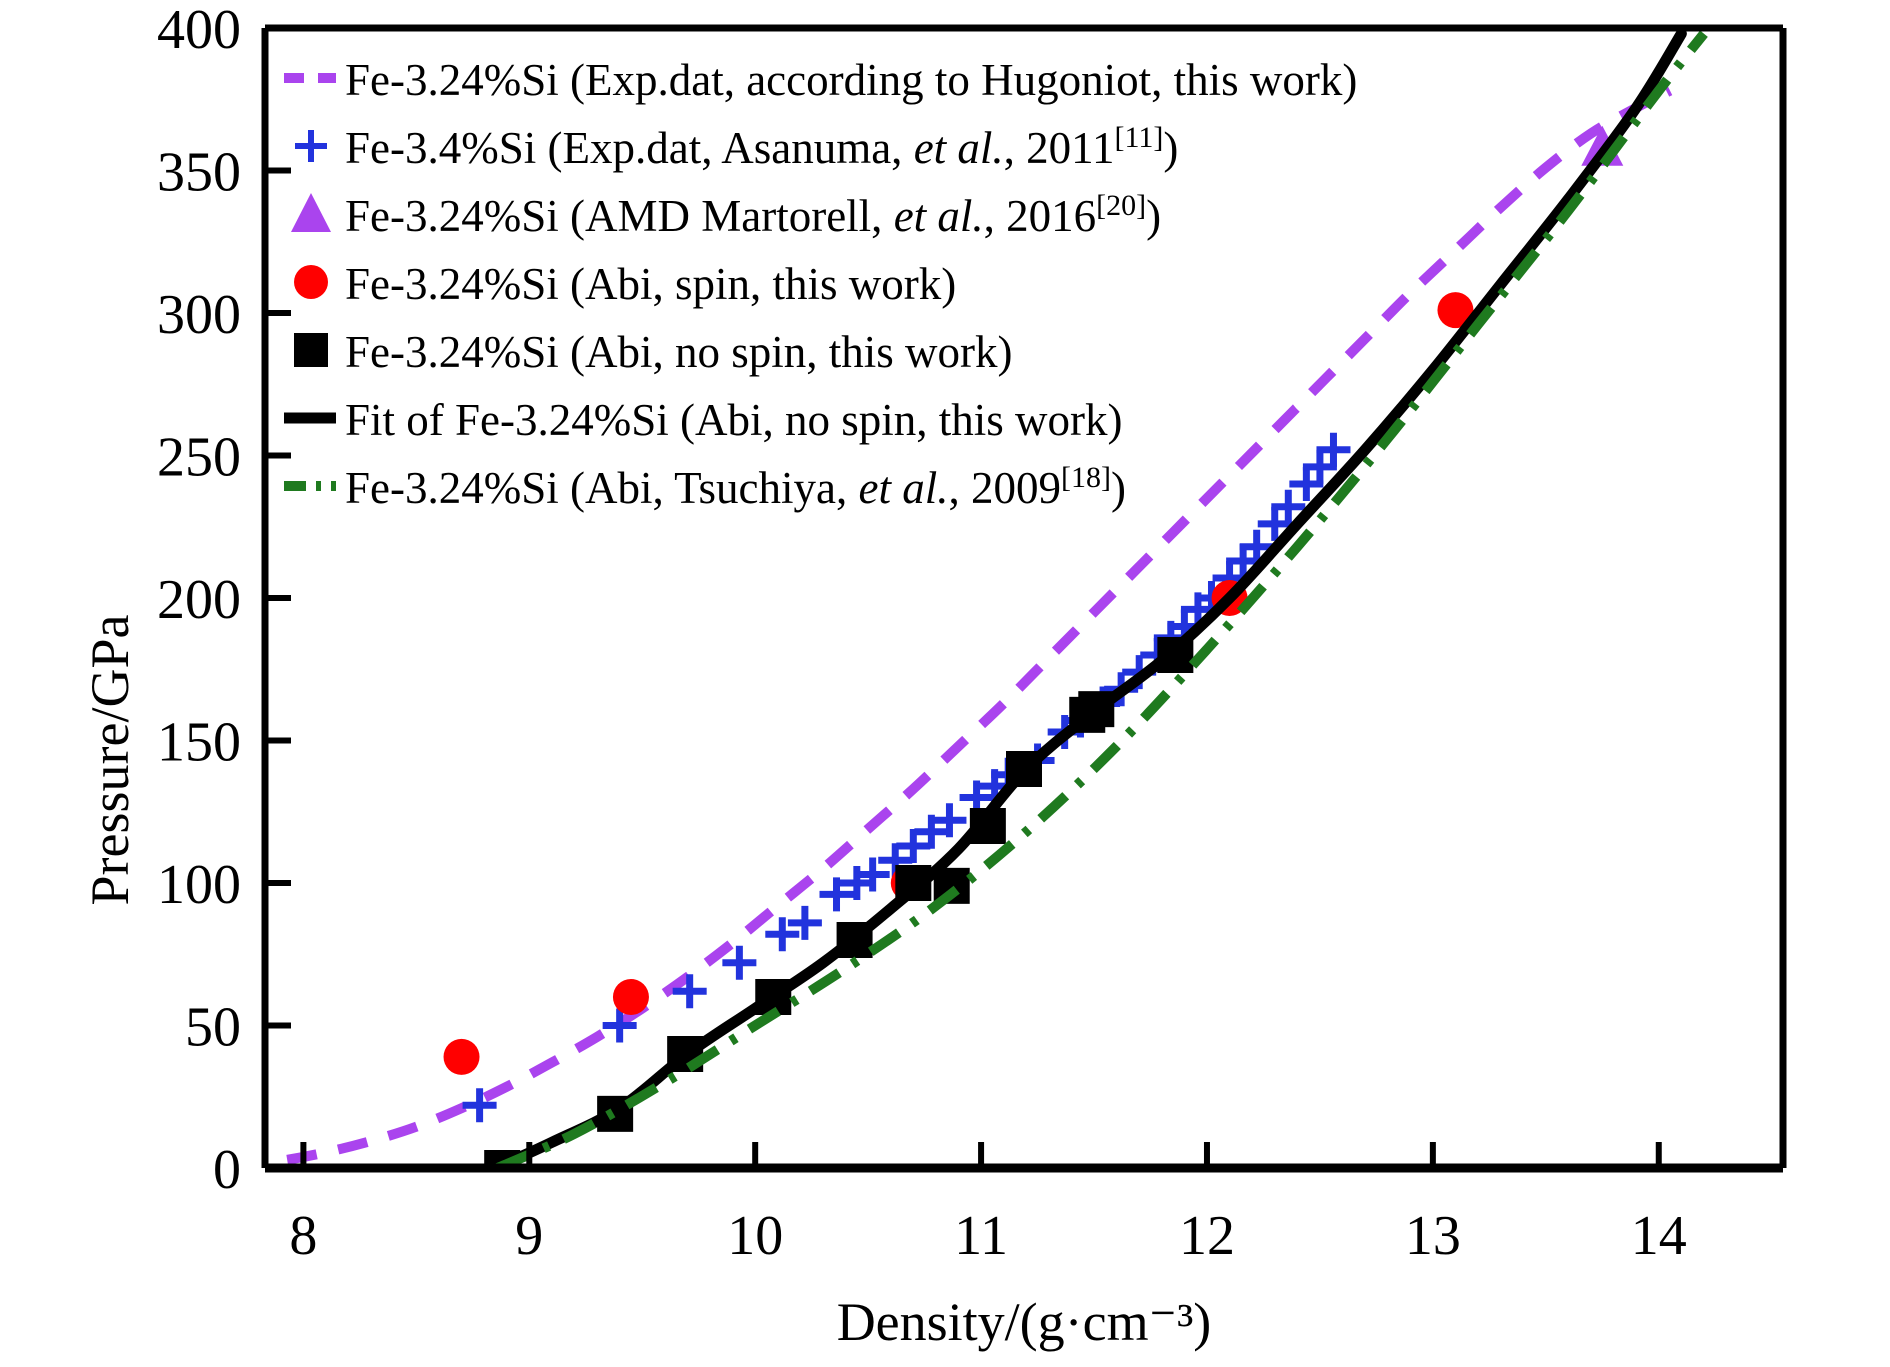 Image resolution: width=1890 pixels, height=1367 pixels. I want to click on legend-item-abi-spin: Fe-3.24%Si (Abi, spin, this work), so click(625, 284).